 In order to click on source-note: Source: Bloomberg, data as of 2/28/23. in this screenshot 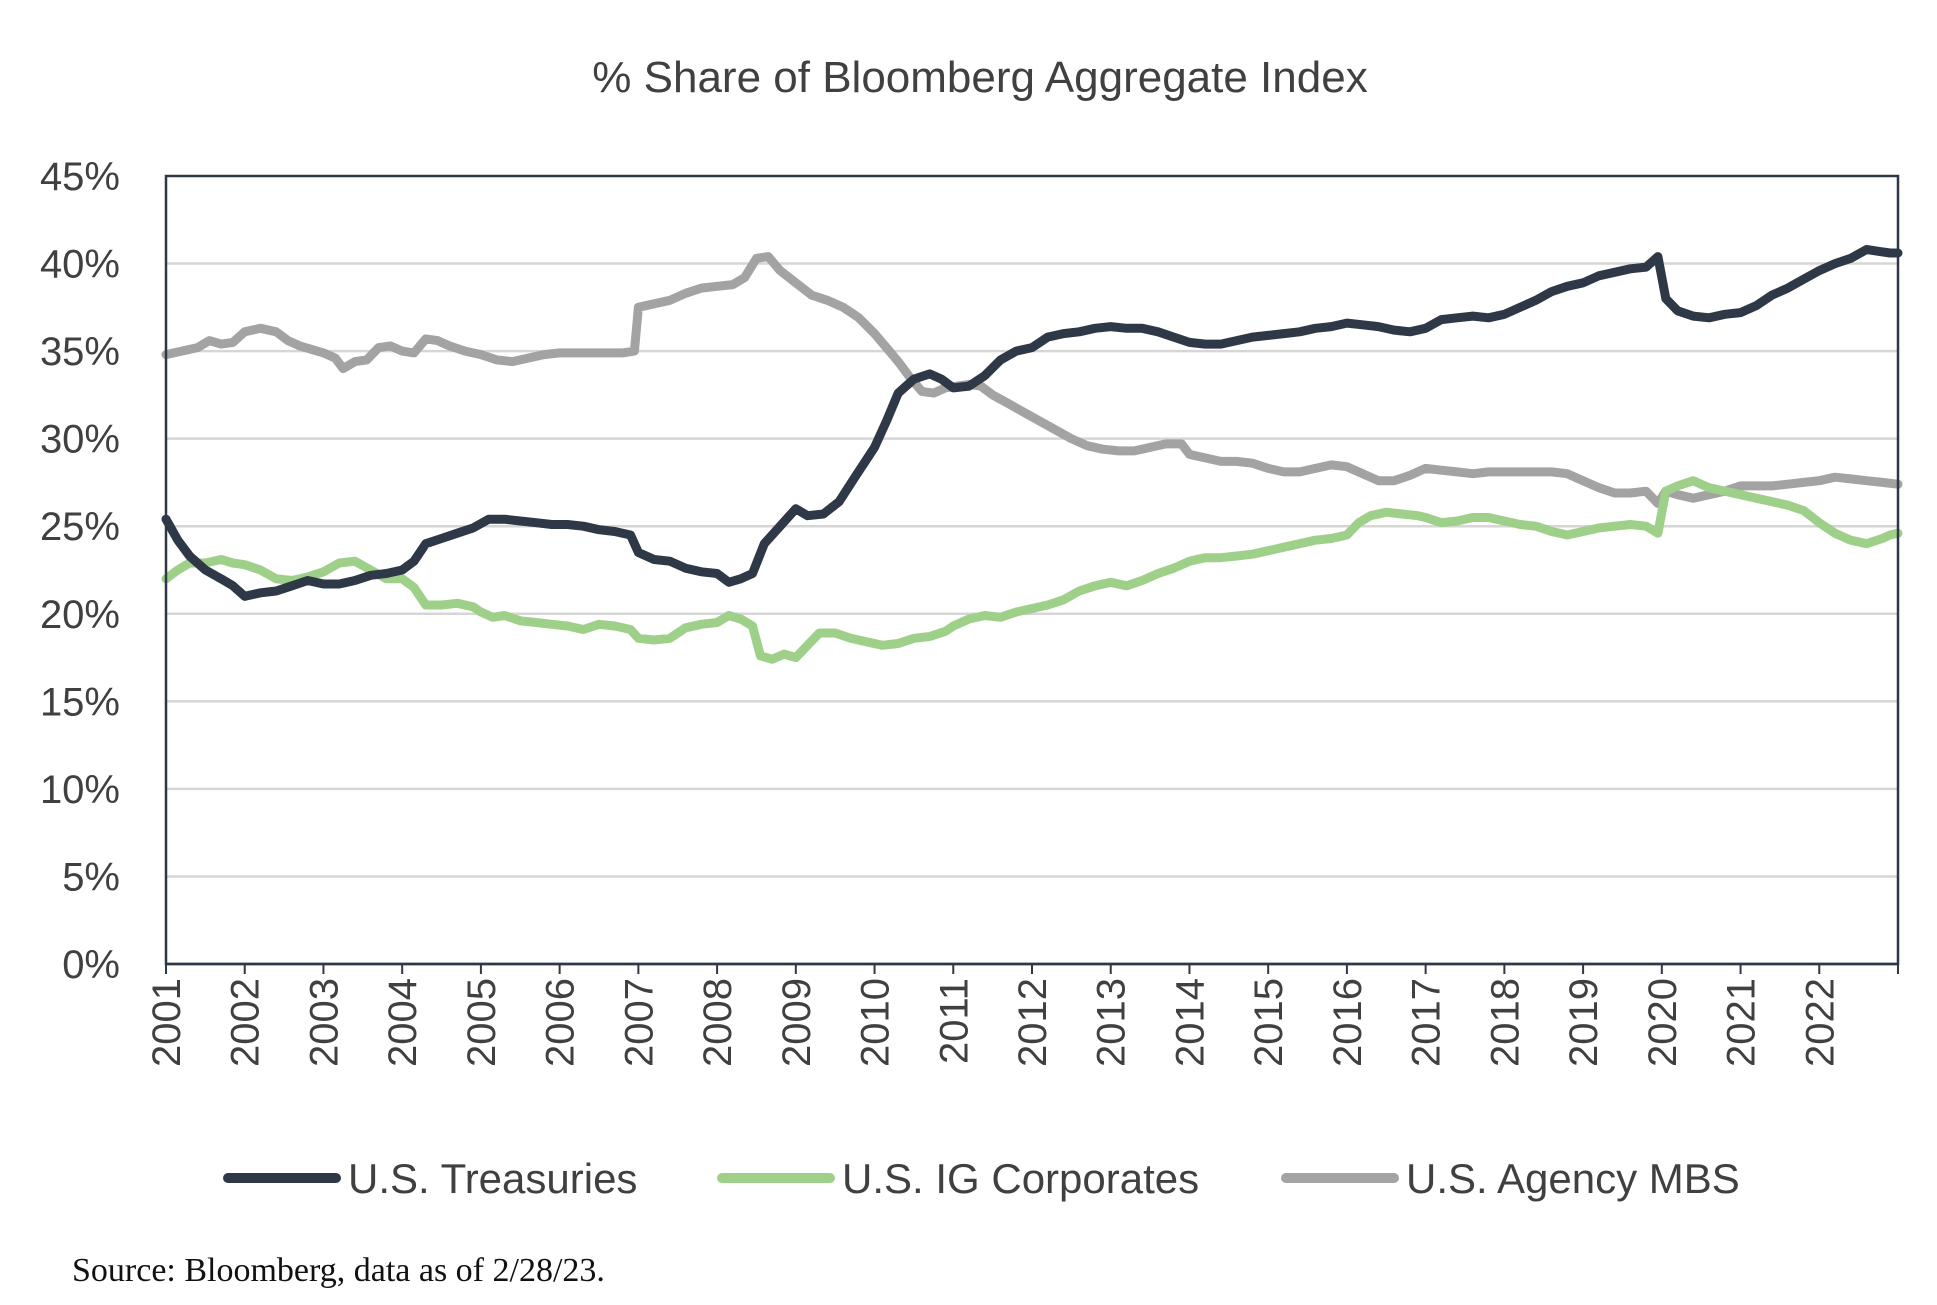, I will do `click(338, 1270)`.